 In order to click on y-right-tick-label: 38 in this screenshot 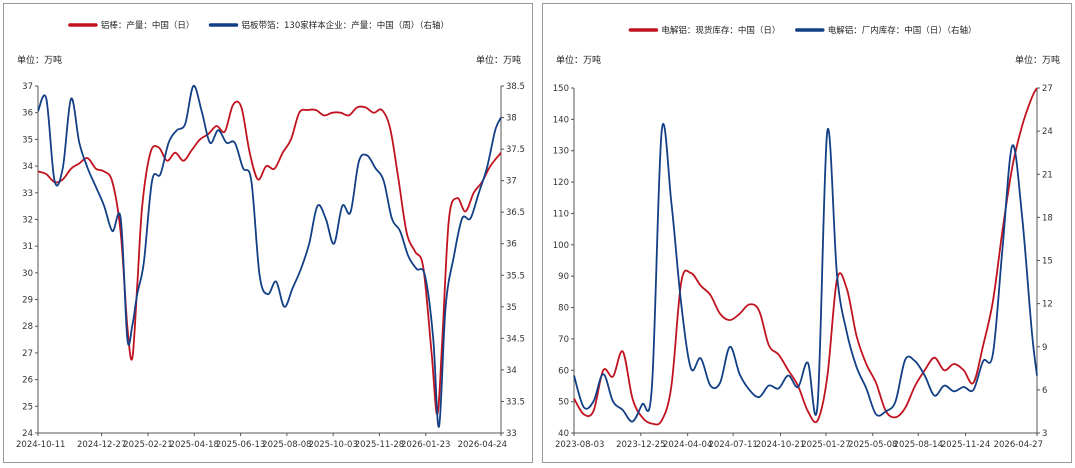, I will do `click(511, 119)`.